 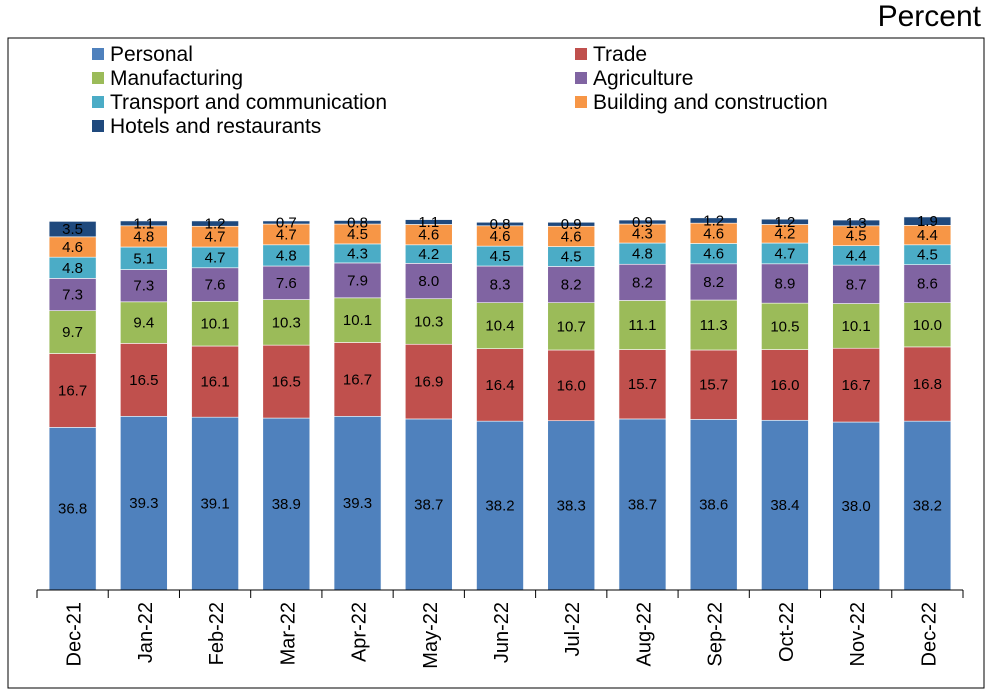 I want to click on data-label-trade: 16.8, so click(x=927, y=384).